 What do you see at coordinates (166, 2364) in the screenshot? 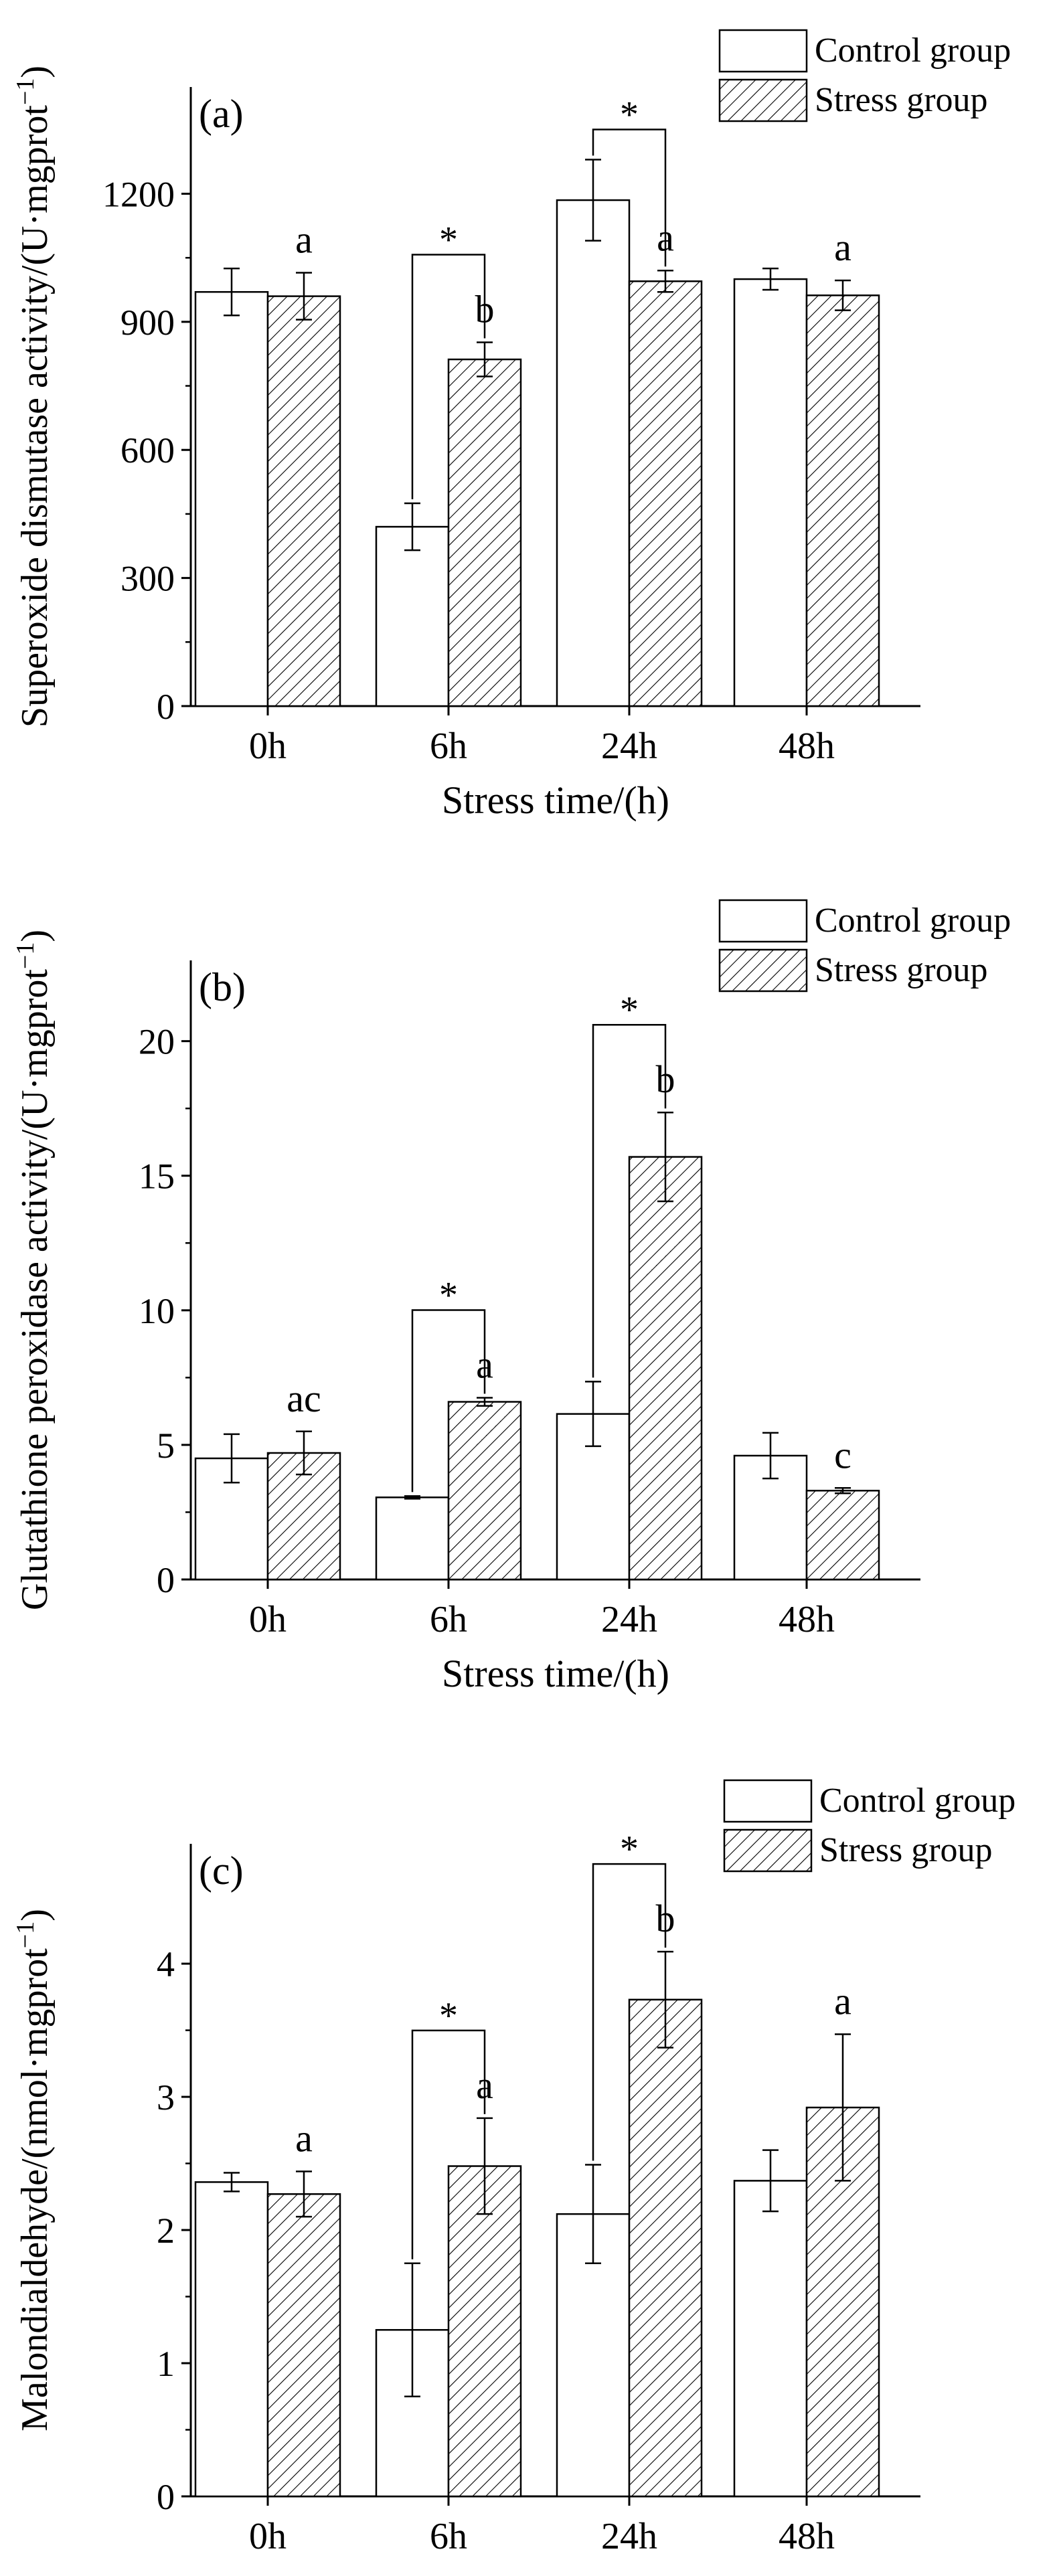
I see `y-tick-label: 1` at bounding box center [166, 2364].